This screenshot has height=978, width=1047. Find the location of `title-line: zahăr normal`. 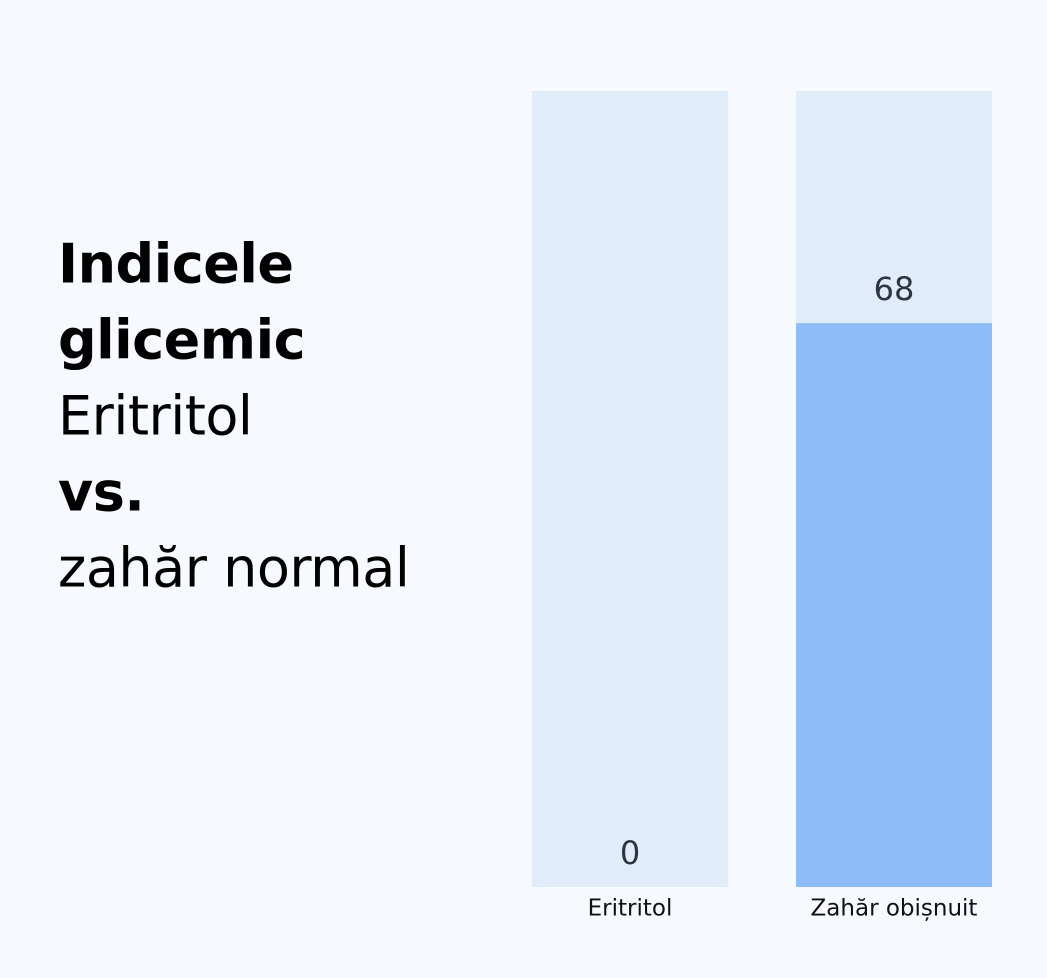

title-line: zahăr normal is located at coordinates (233, 568).